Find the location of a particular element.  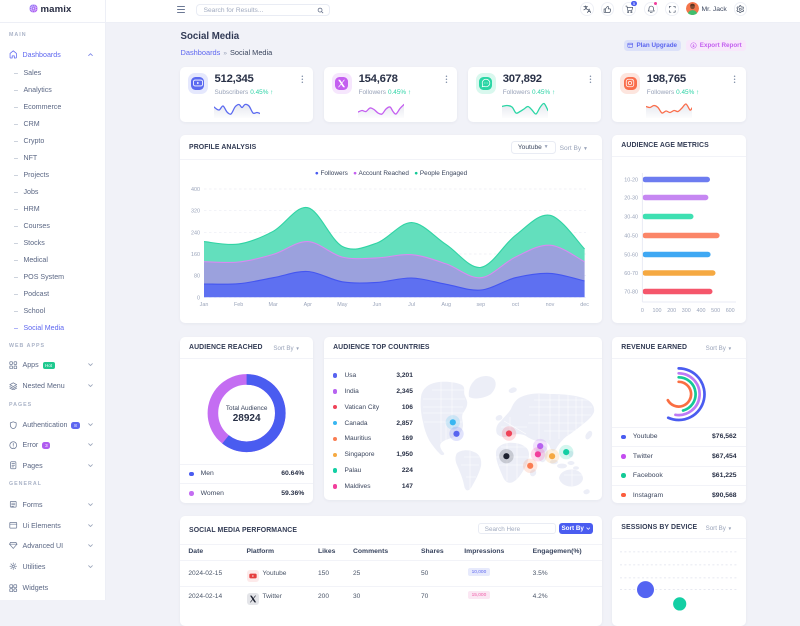

svg-text: 50-60 is located at coordinates (632, 256).